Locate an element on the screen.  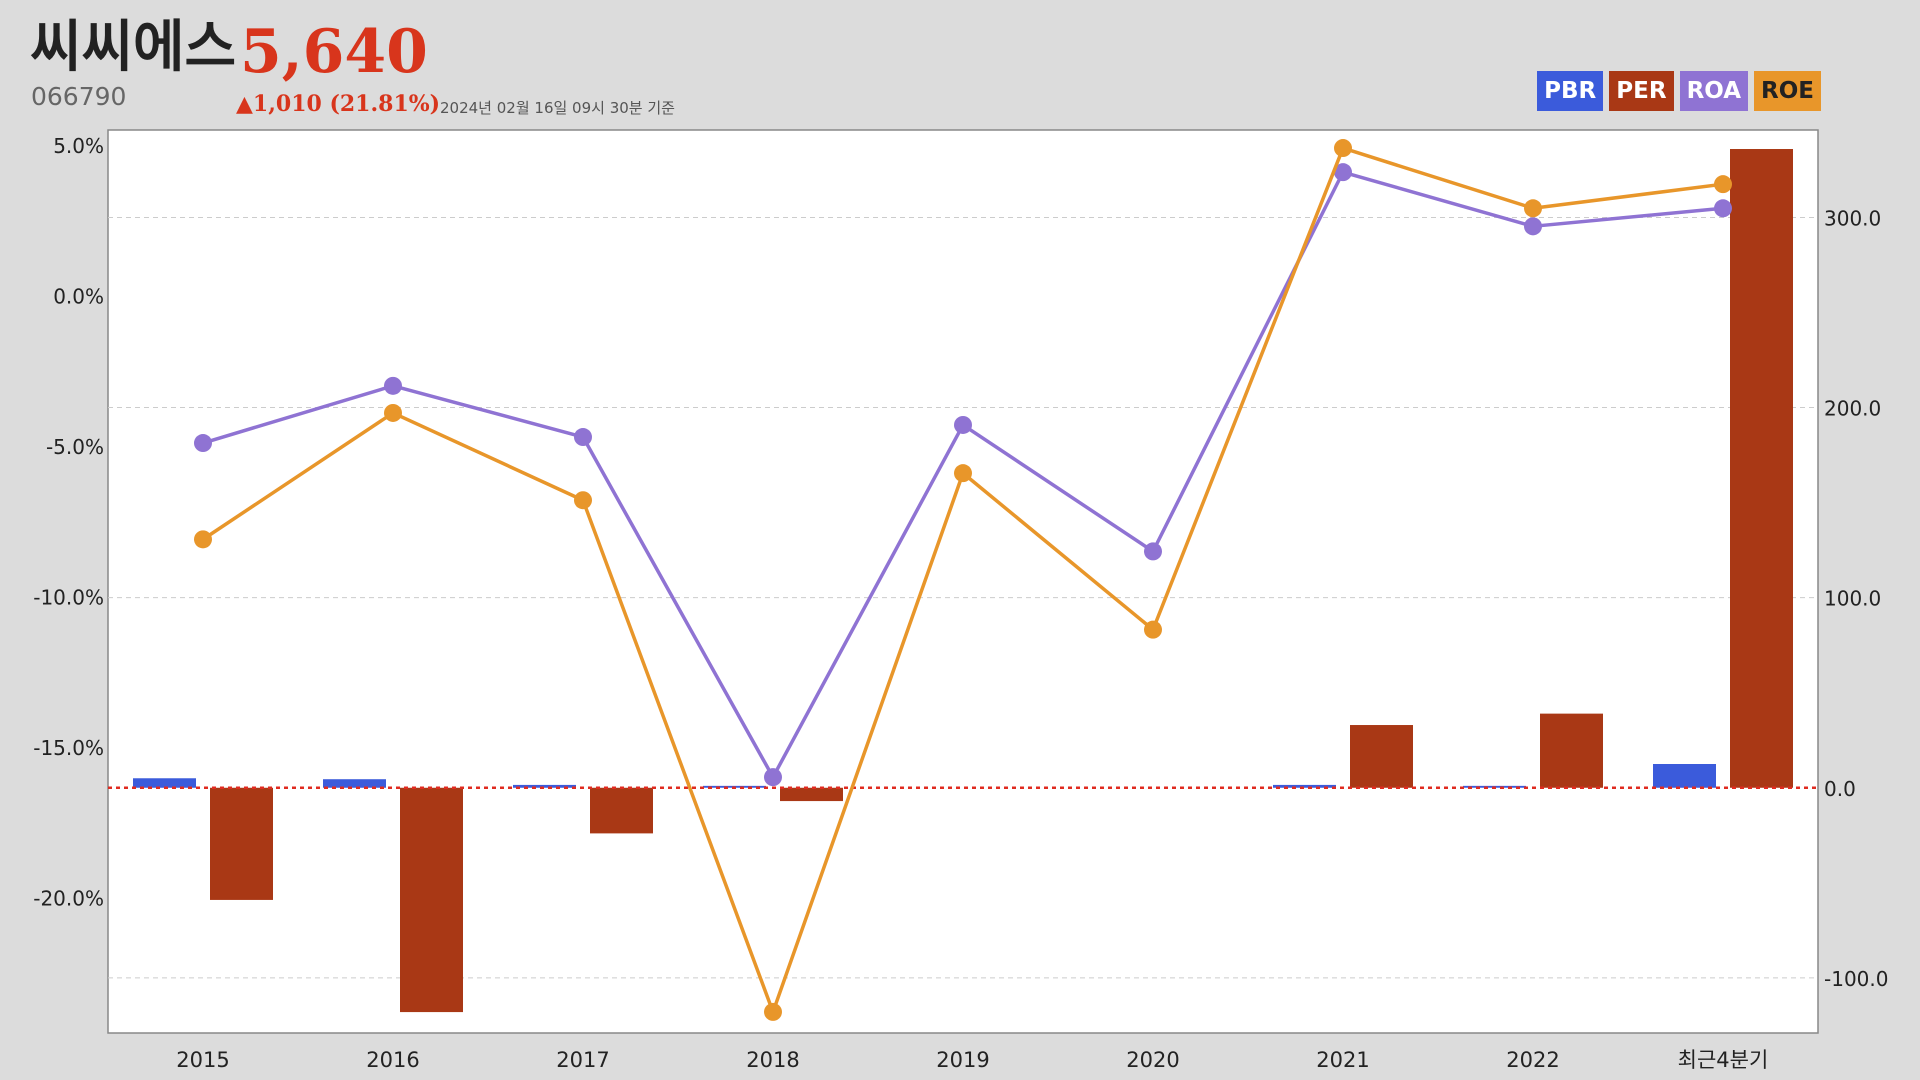
right-axis-tick-label: 0.0 is located at coordinates (1840, 789).